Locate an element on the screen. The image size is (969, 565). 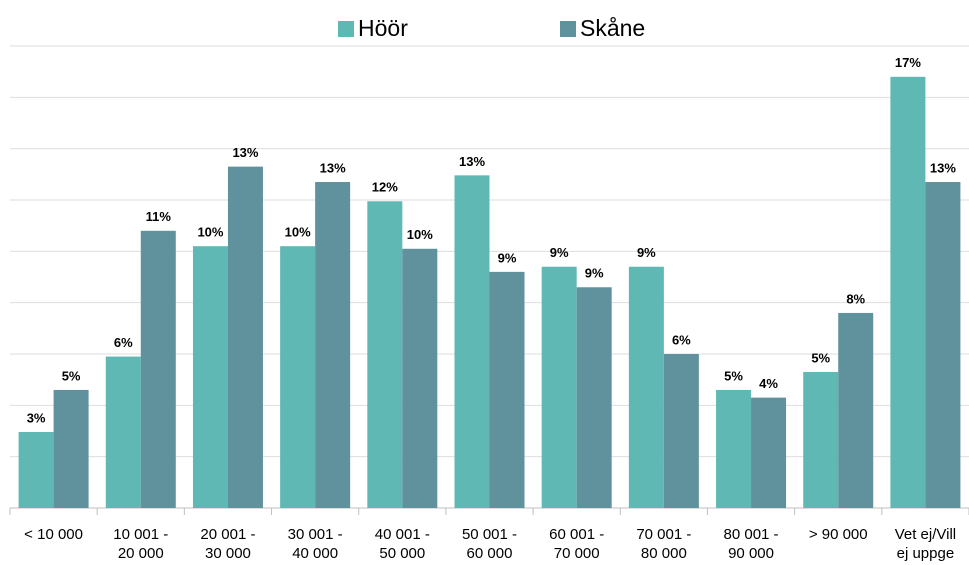
value-label: 8% is located at coordinates (855, 298).